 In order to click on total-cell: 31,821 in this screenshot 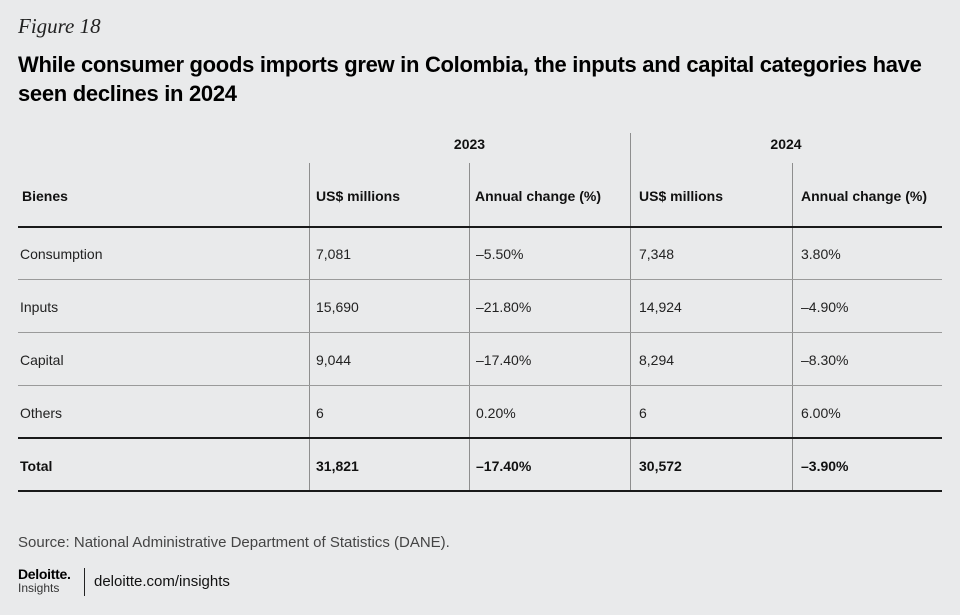, I will do `click(337, 466)`.